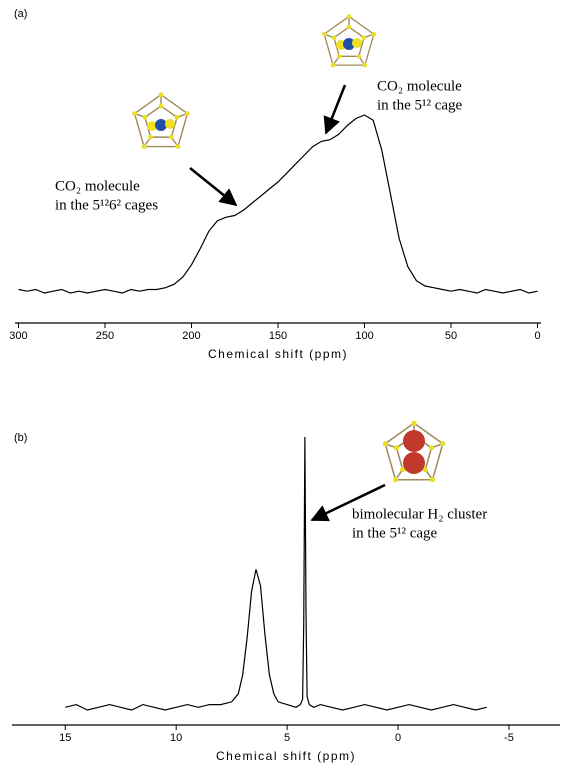 This screenshot has height=764, width=569. Describe the element at coordinates (20, 14) in the screenshot. I see `panel-label: (a)` at that location.